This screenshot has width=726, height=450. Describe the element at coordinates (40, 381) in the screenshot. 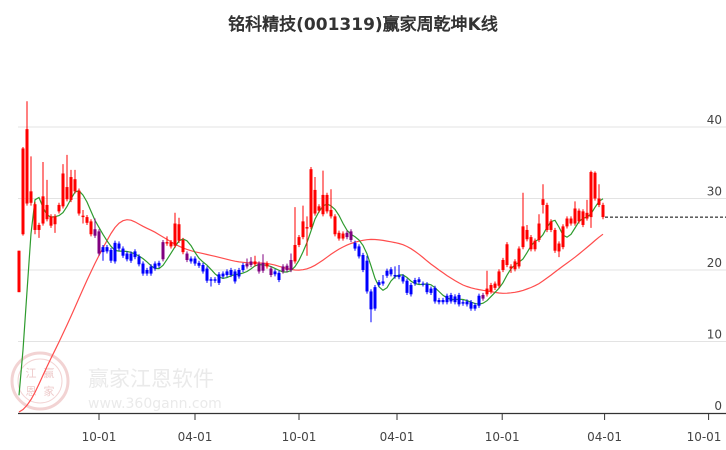

I see `watermark-seal-icon` at that location.